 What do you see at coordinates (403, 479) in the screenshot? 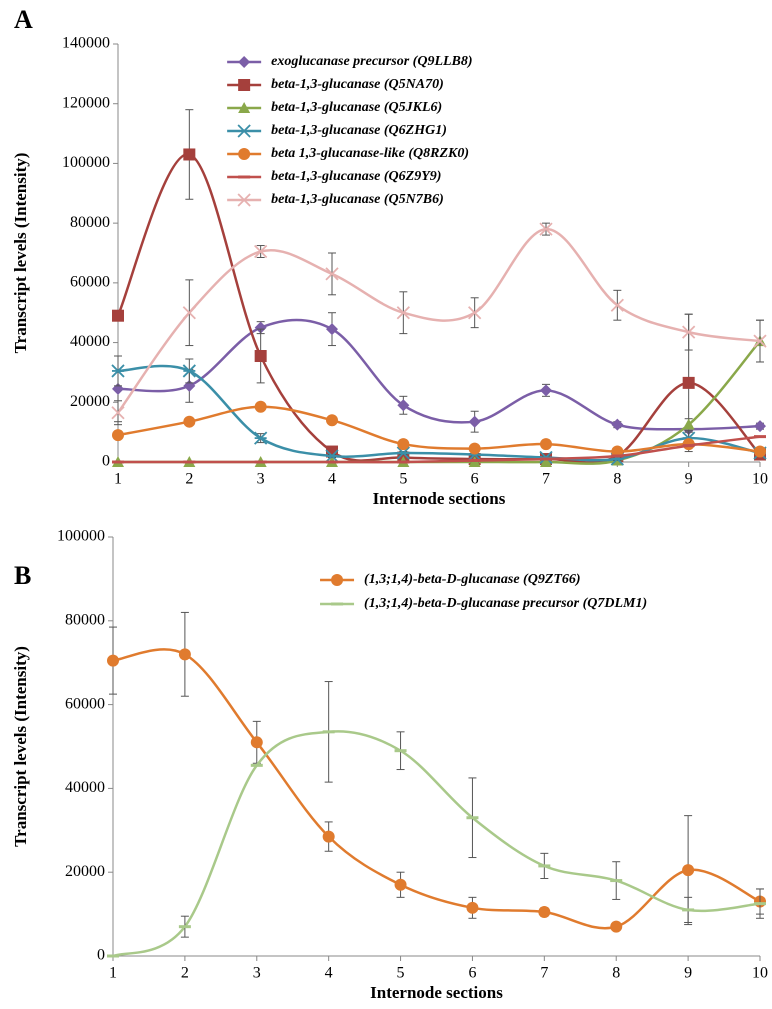
I see `x-tick-label: 5` at bounding box center [403, 479].